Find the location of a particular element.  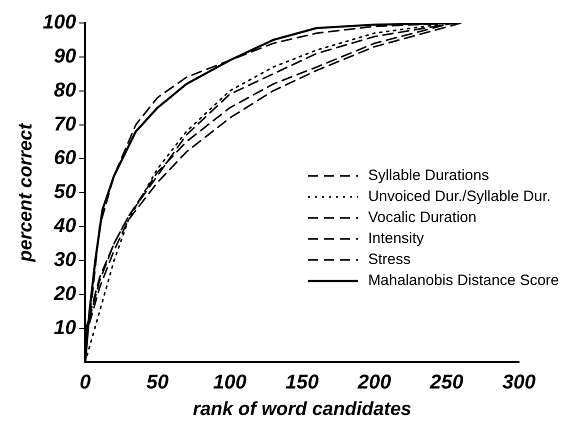

legend-label: Unvoiced Dur./Syllable Dur. is located at coordinates (459, 197).